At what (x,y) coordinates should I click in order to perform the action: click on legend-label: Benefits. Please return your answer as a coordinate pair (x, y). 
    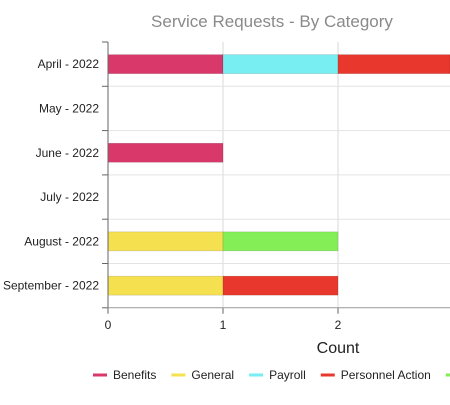
    Looking at the image, I should click on (134, 375).